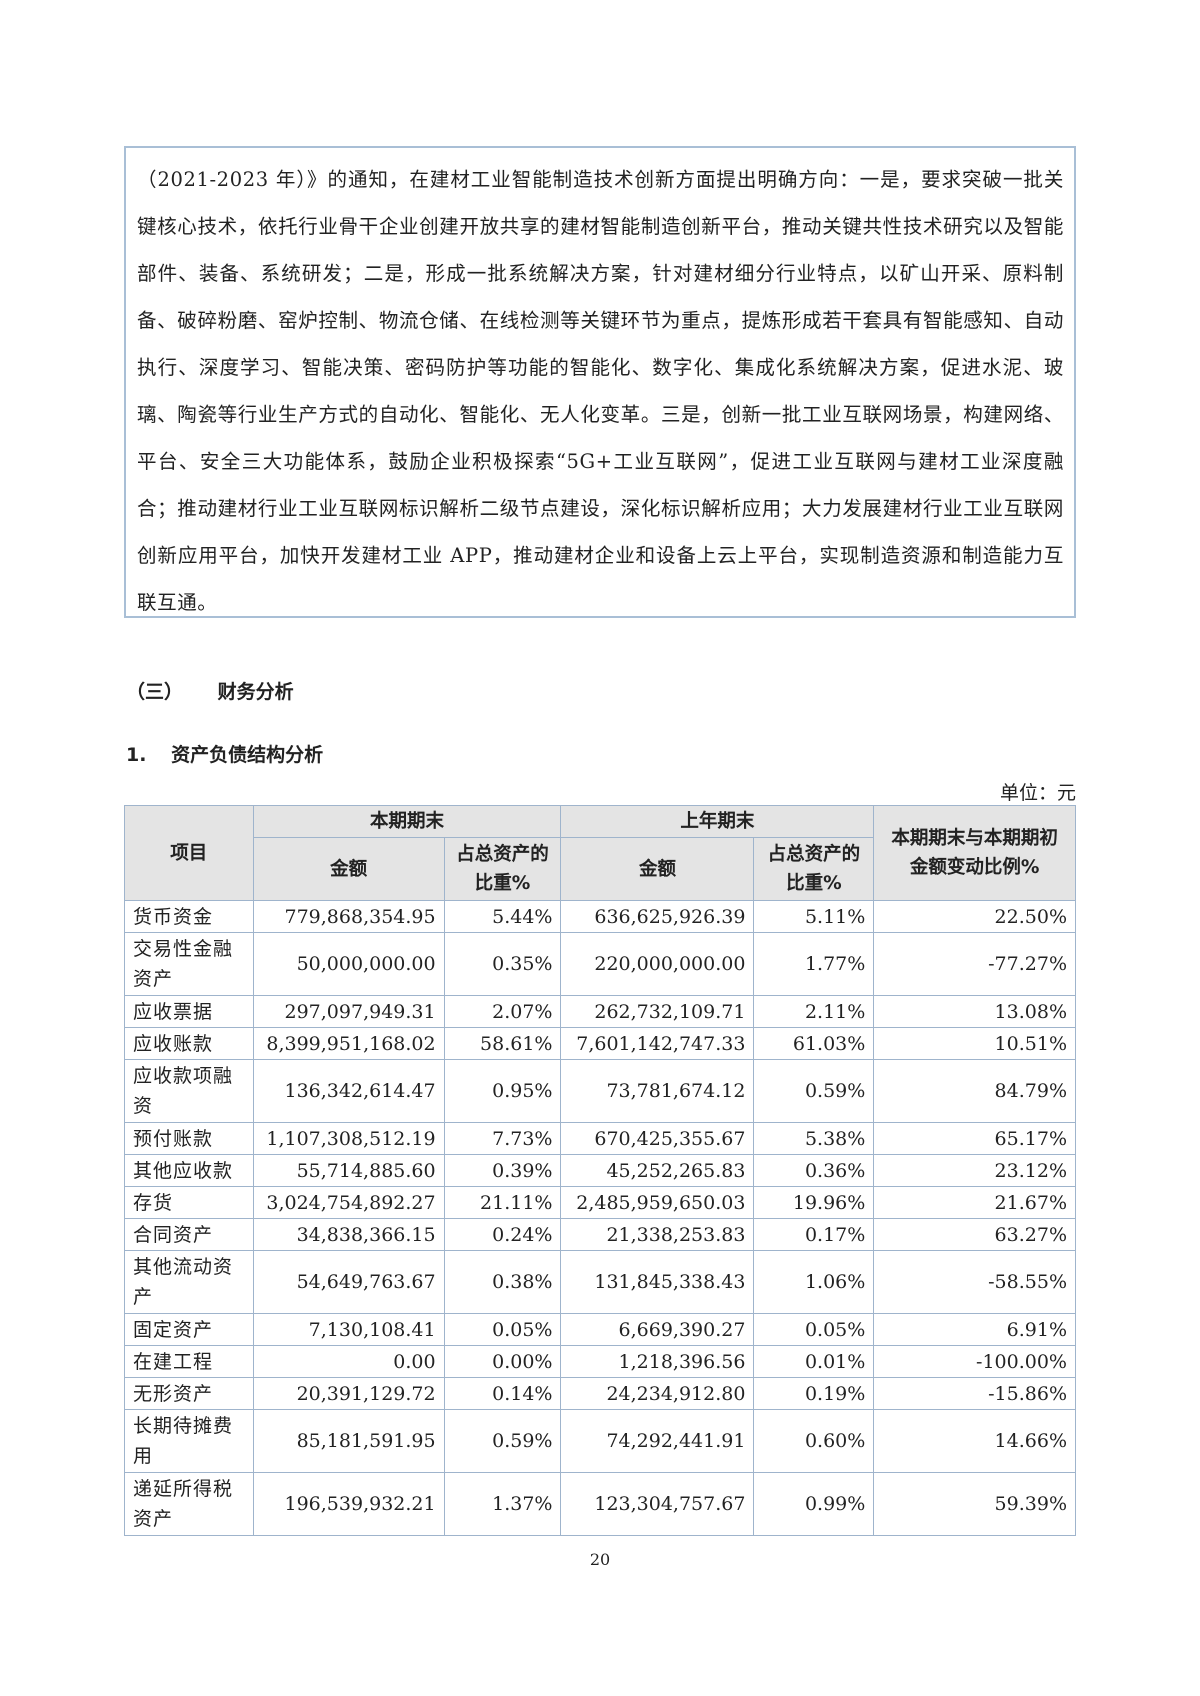  I want to click on cell-previous-ratio: 1.06%, so click(814, 1282).